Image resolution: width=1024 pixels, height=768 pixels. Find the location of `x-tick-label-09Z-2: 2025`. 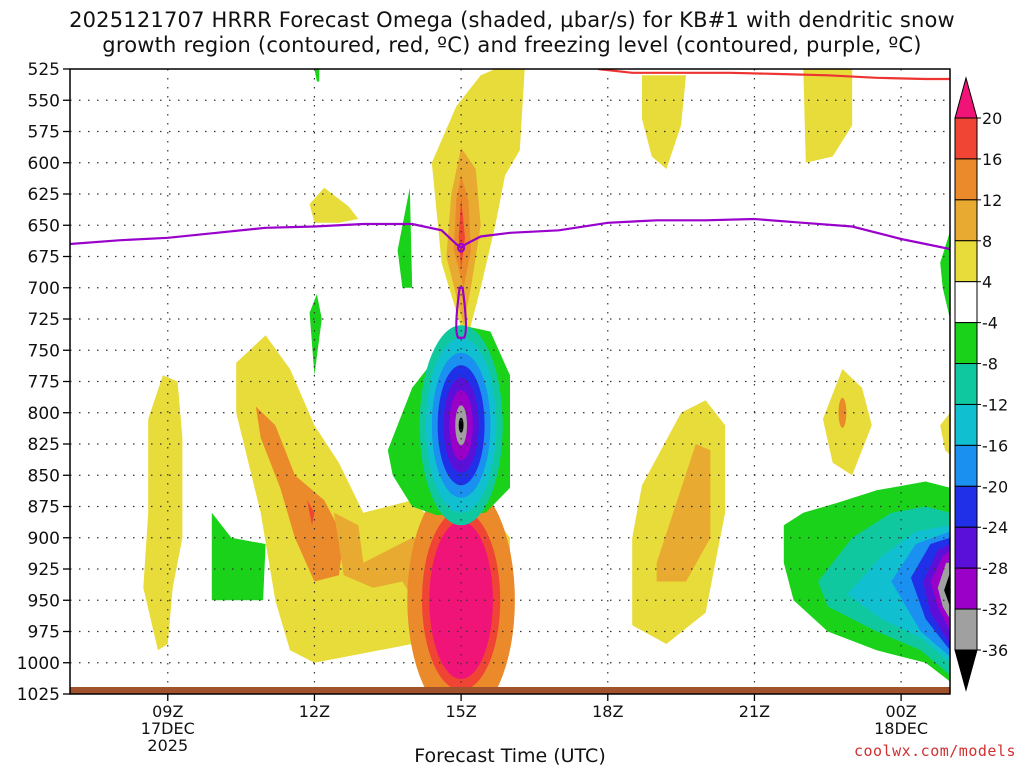

x-tick-label-09Z-2: 2025 is located at coordinates (167, 745).